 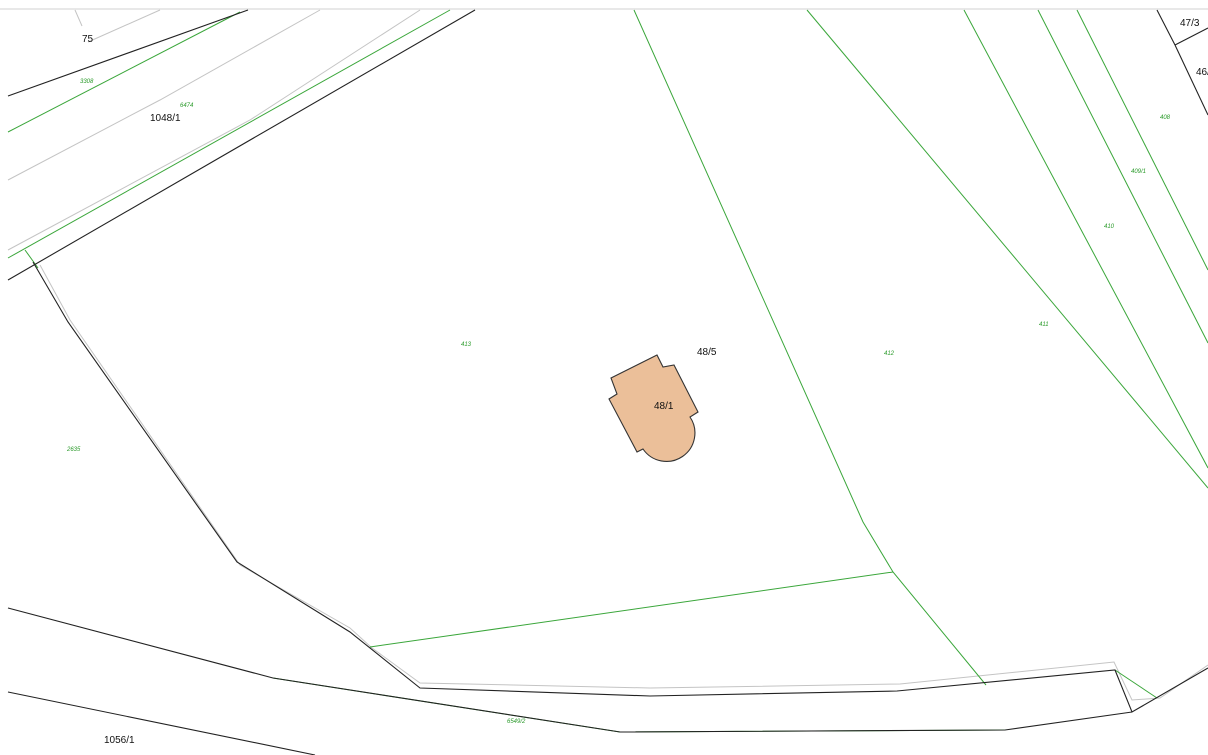 What do you see at coordinates (516, 722) in the screenshot?
I see `plot-label-6549-2: 6549/2` at bounding box center [516, 722].